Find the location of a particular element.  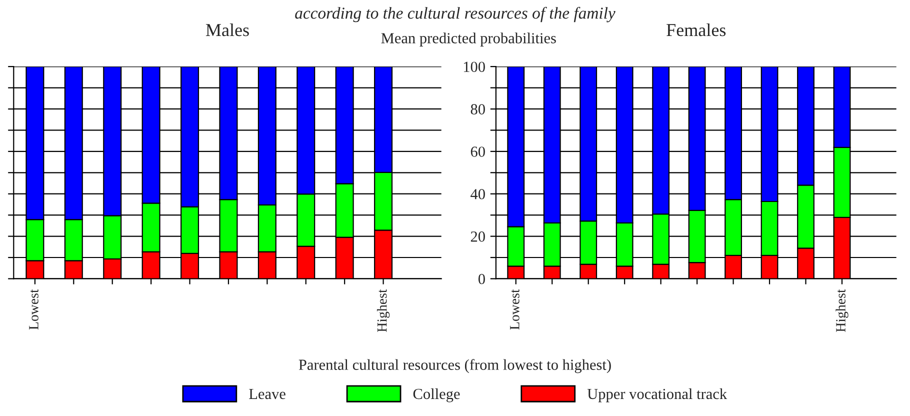

legend-label: College is located at coordinates (436, 395).